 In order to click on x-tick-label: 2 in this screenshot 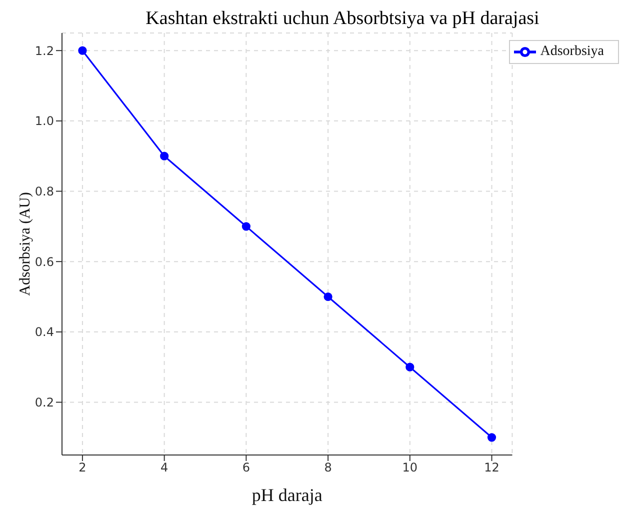, I will do `click(82, 467)`.